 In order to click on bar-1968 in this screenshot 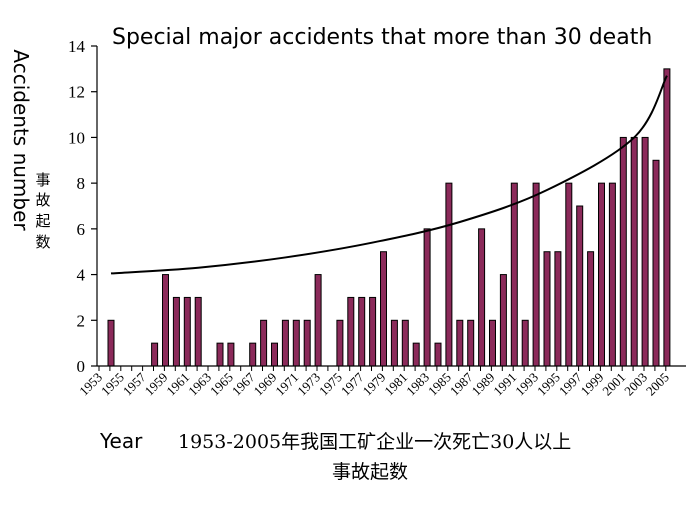, I will do `click(274, 354)`.